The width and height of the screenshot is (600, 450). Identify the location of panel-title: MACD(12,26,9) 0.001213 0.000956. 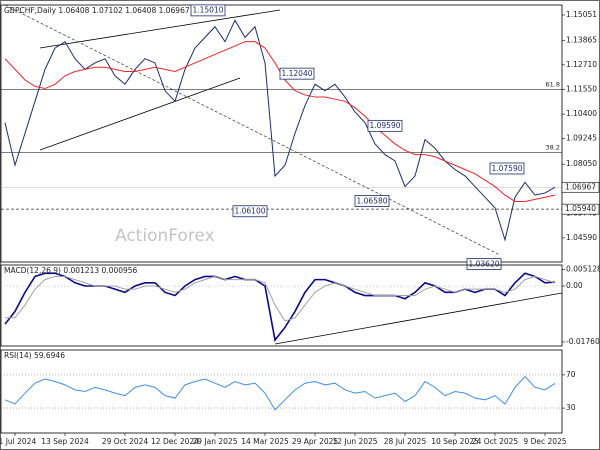
(71, 270).